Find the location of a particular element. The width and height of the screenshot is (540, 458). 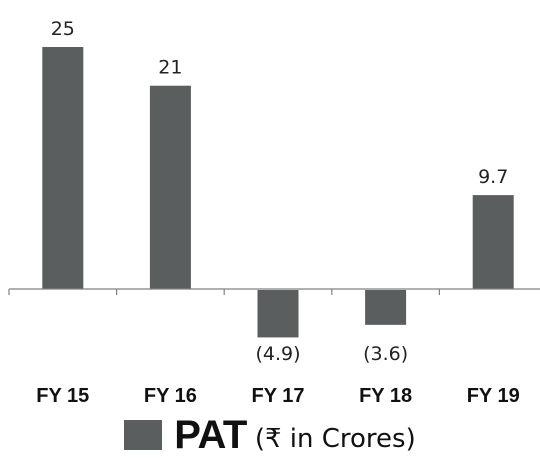

value-label: 25 is located at coordinates (63, 29).